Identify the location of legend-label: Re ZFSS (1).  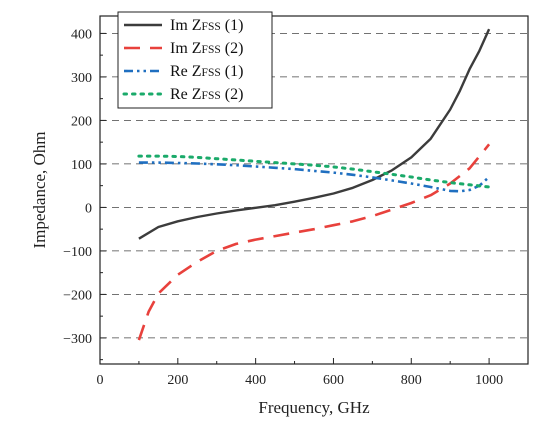
(206, 71).